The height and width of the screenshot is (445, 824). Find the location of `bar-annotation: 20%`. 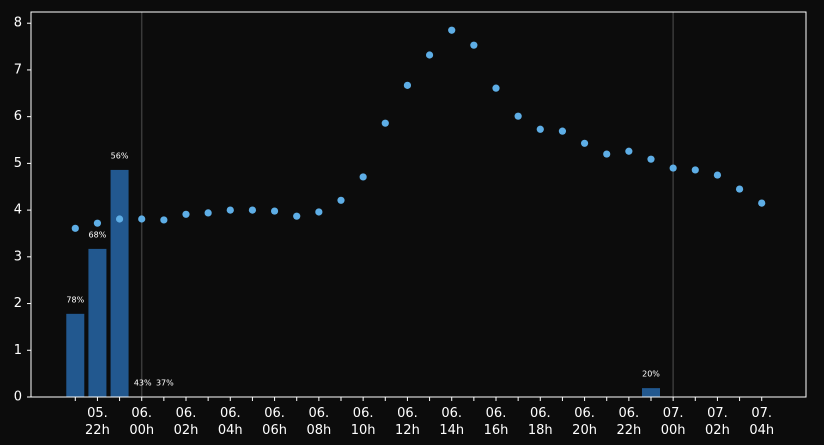

bar-annotation: 20% is located at coordinates (651, 374).